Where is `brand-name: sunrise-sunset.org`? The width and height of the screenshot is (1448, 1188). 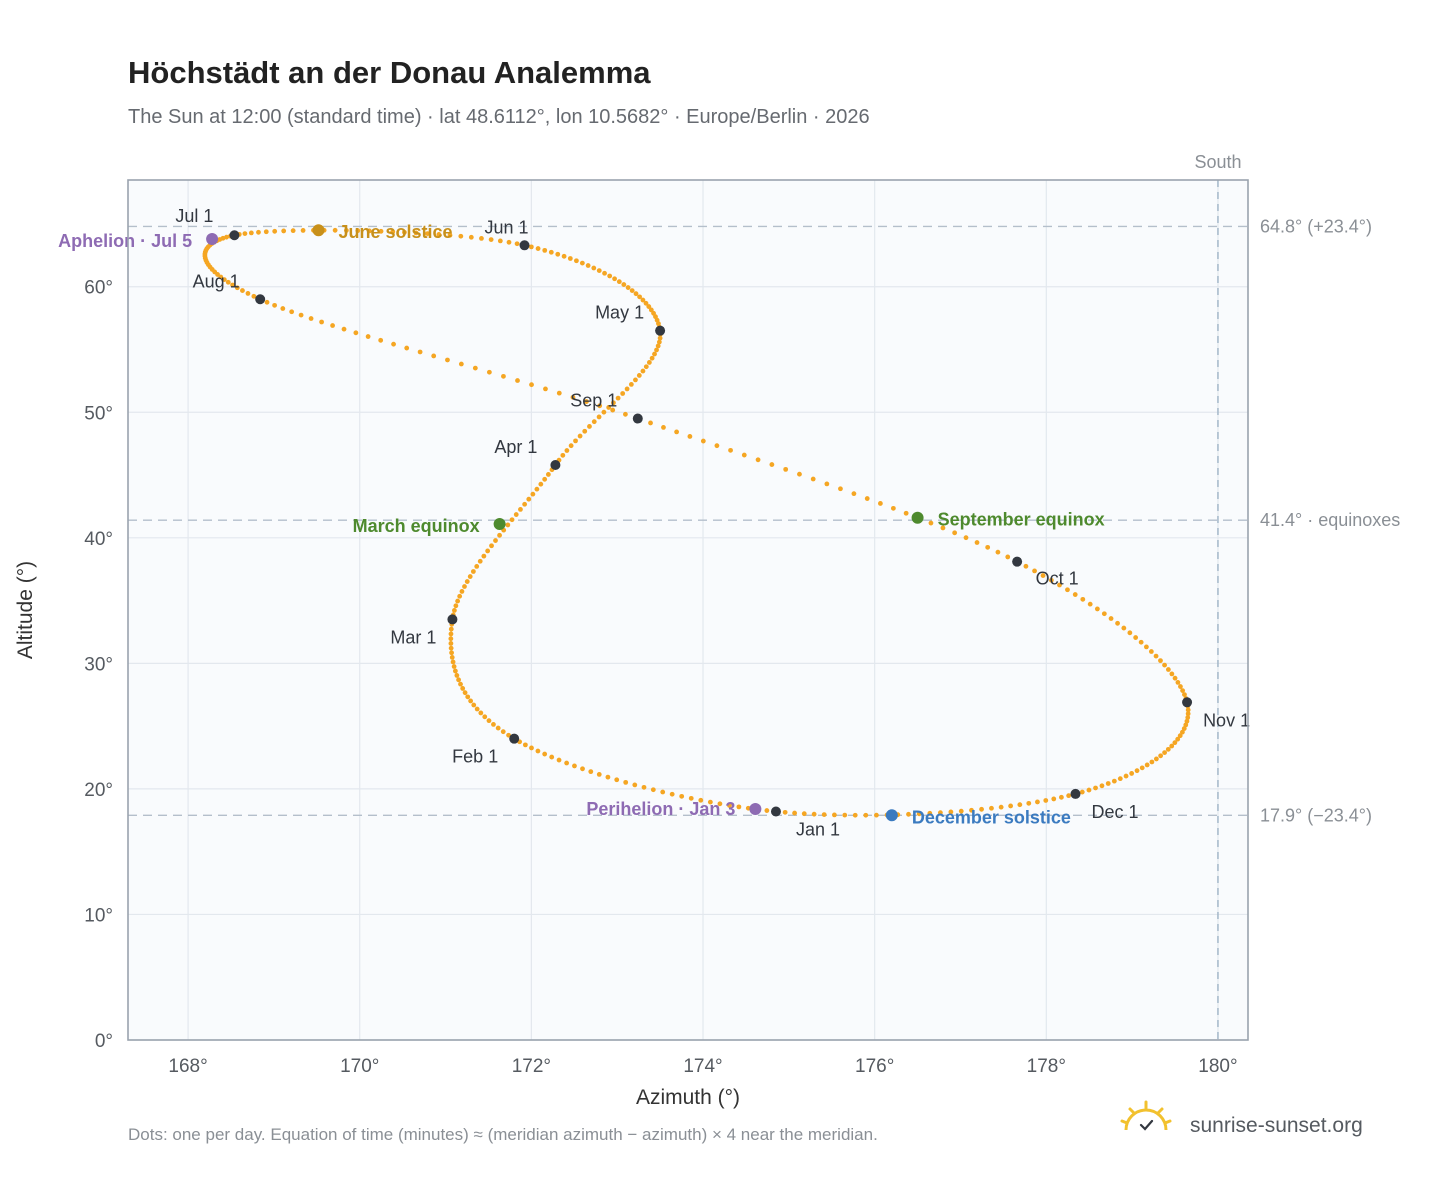
brand-name: sunrise-sunset.org is located at coordinates (1276, 1125).